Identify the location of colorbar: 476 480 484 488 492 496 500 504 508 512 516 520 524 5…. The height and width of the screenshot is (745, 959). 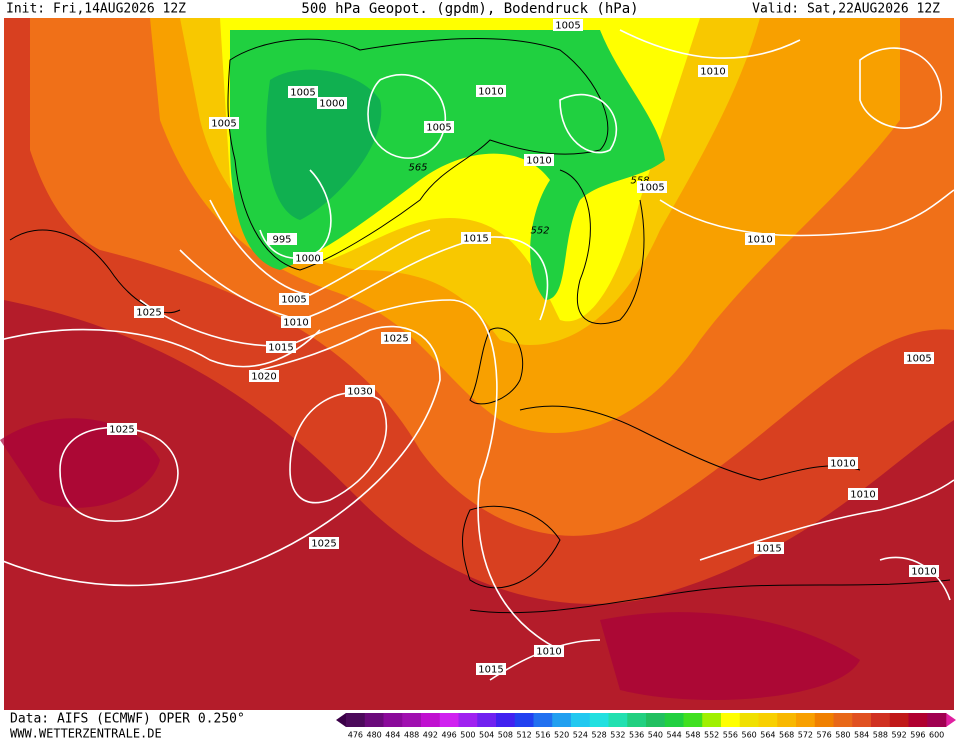
(646, 726).